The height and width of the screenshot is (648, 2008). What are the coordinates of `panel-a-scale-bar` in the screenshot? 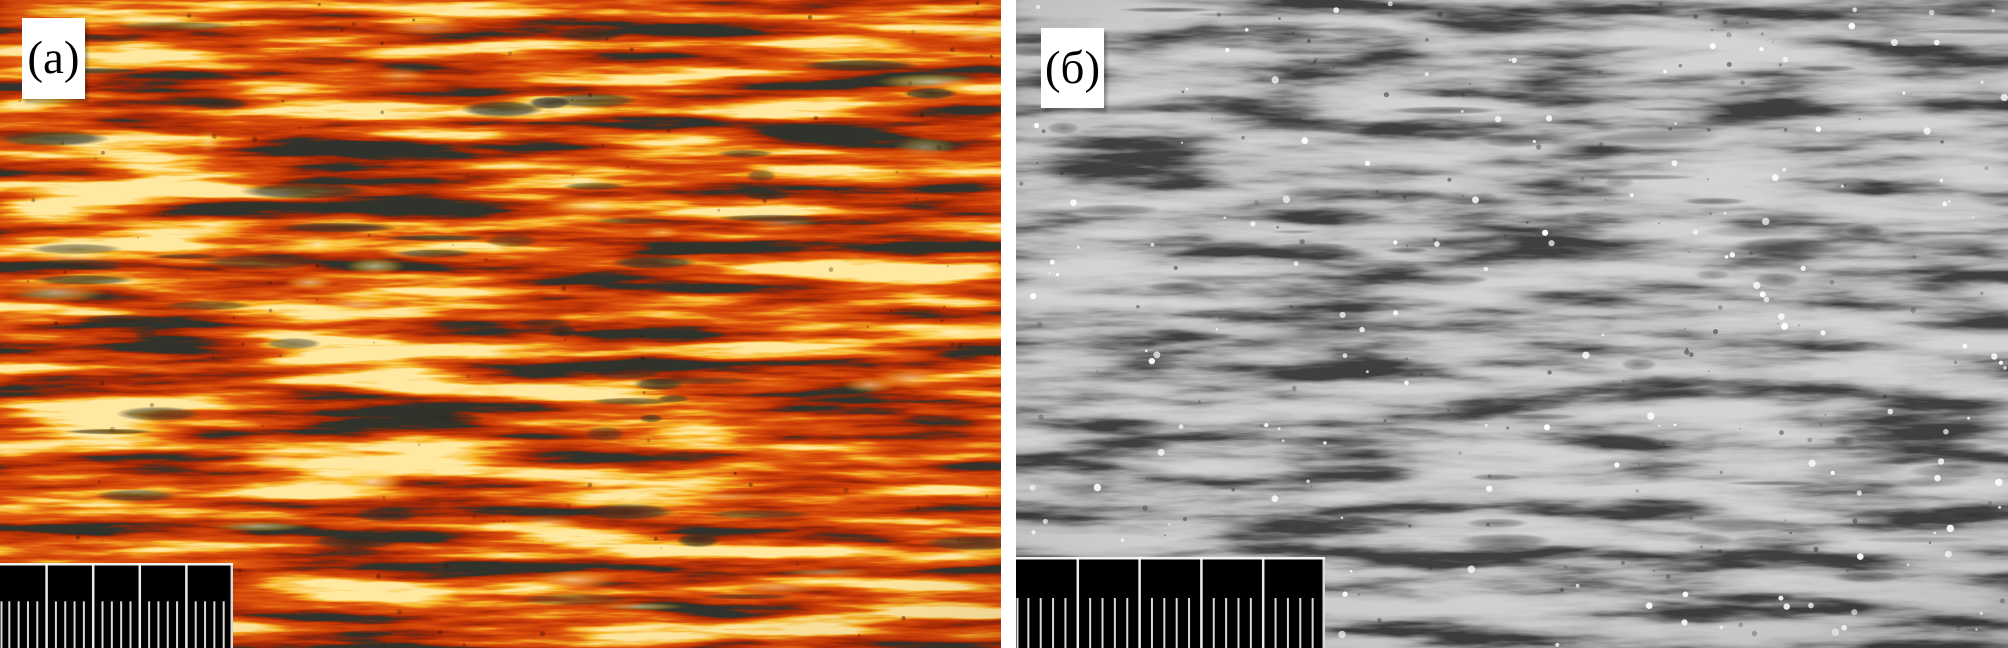 It's located at (116, 605).